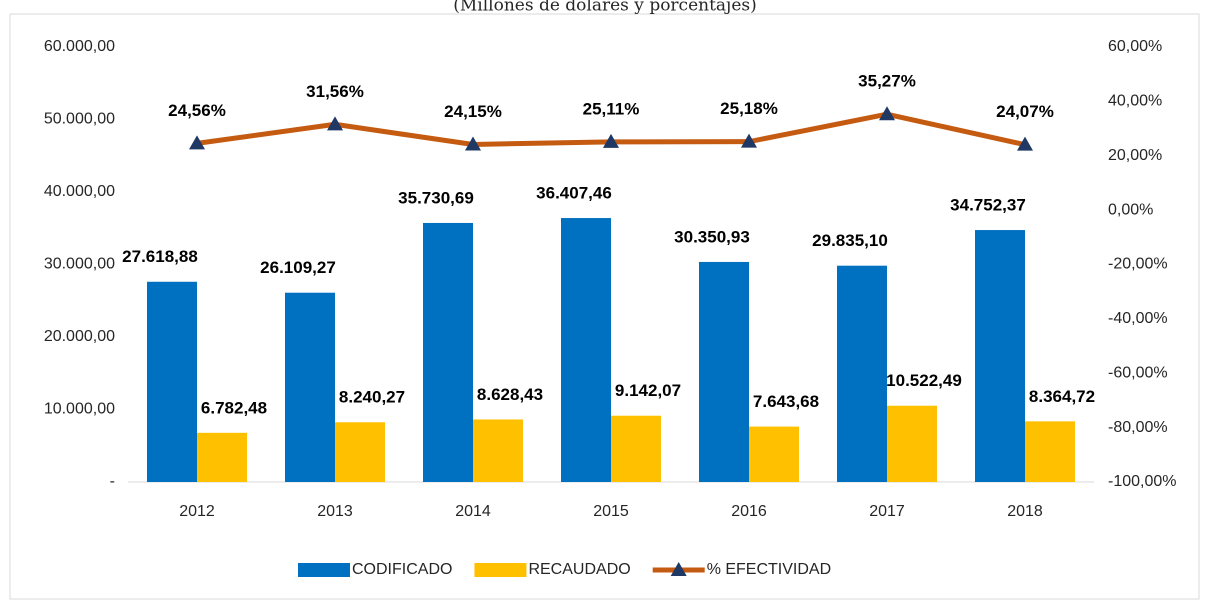  I want to click on legend-label: CODIFICADO, so click(402, 569).